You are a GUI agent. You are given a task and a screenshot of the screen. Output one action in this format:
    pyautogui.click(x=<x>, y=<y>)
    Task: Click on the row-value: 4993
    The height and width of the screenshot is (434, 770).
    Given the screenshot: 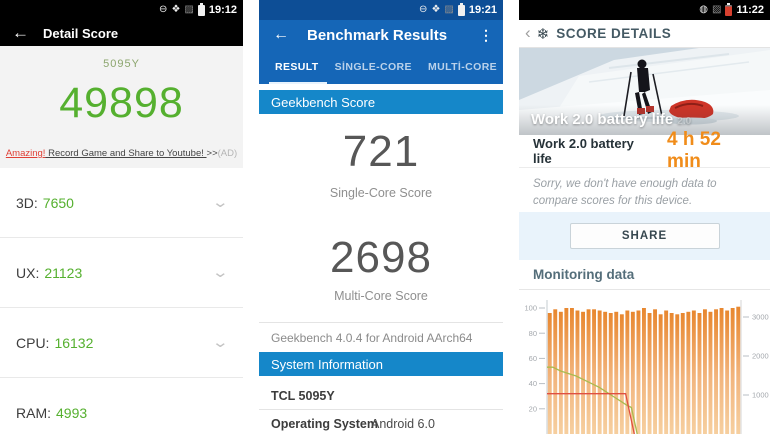 What is the action you would take?
    pyautogui.click(x=72, y=413)
    